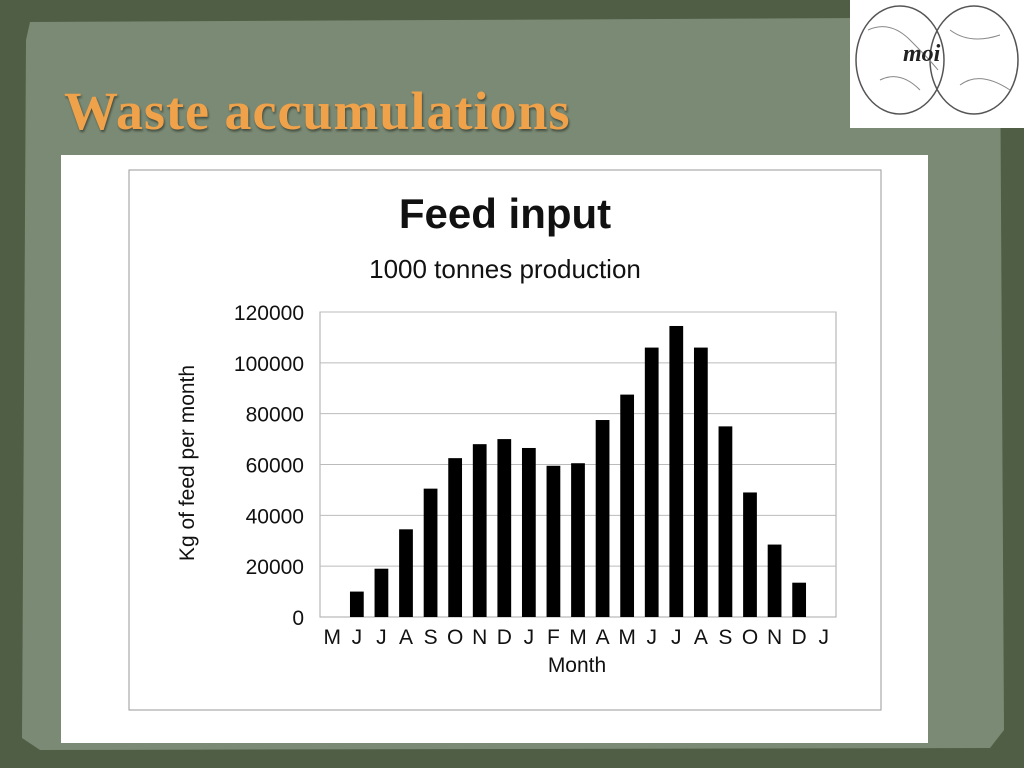 The image size is (1024, 768). What do you see at coordinates (505, 269) in the screenshot?
I see `chart-subtitle: 1000 tonnes production` at bounding box center [505, 269].